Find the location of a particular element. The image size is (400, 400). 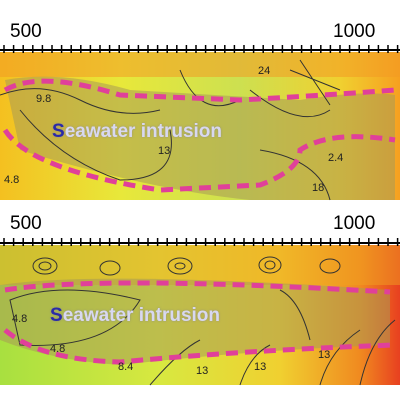

contour-label: 8.4 is located at coordinates (126, 367).